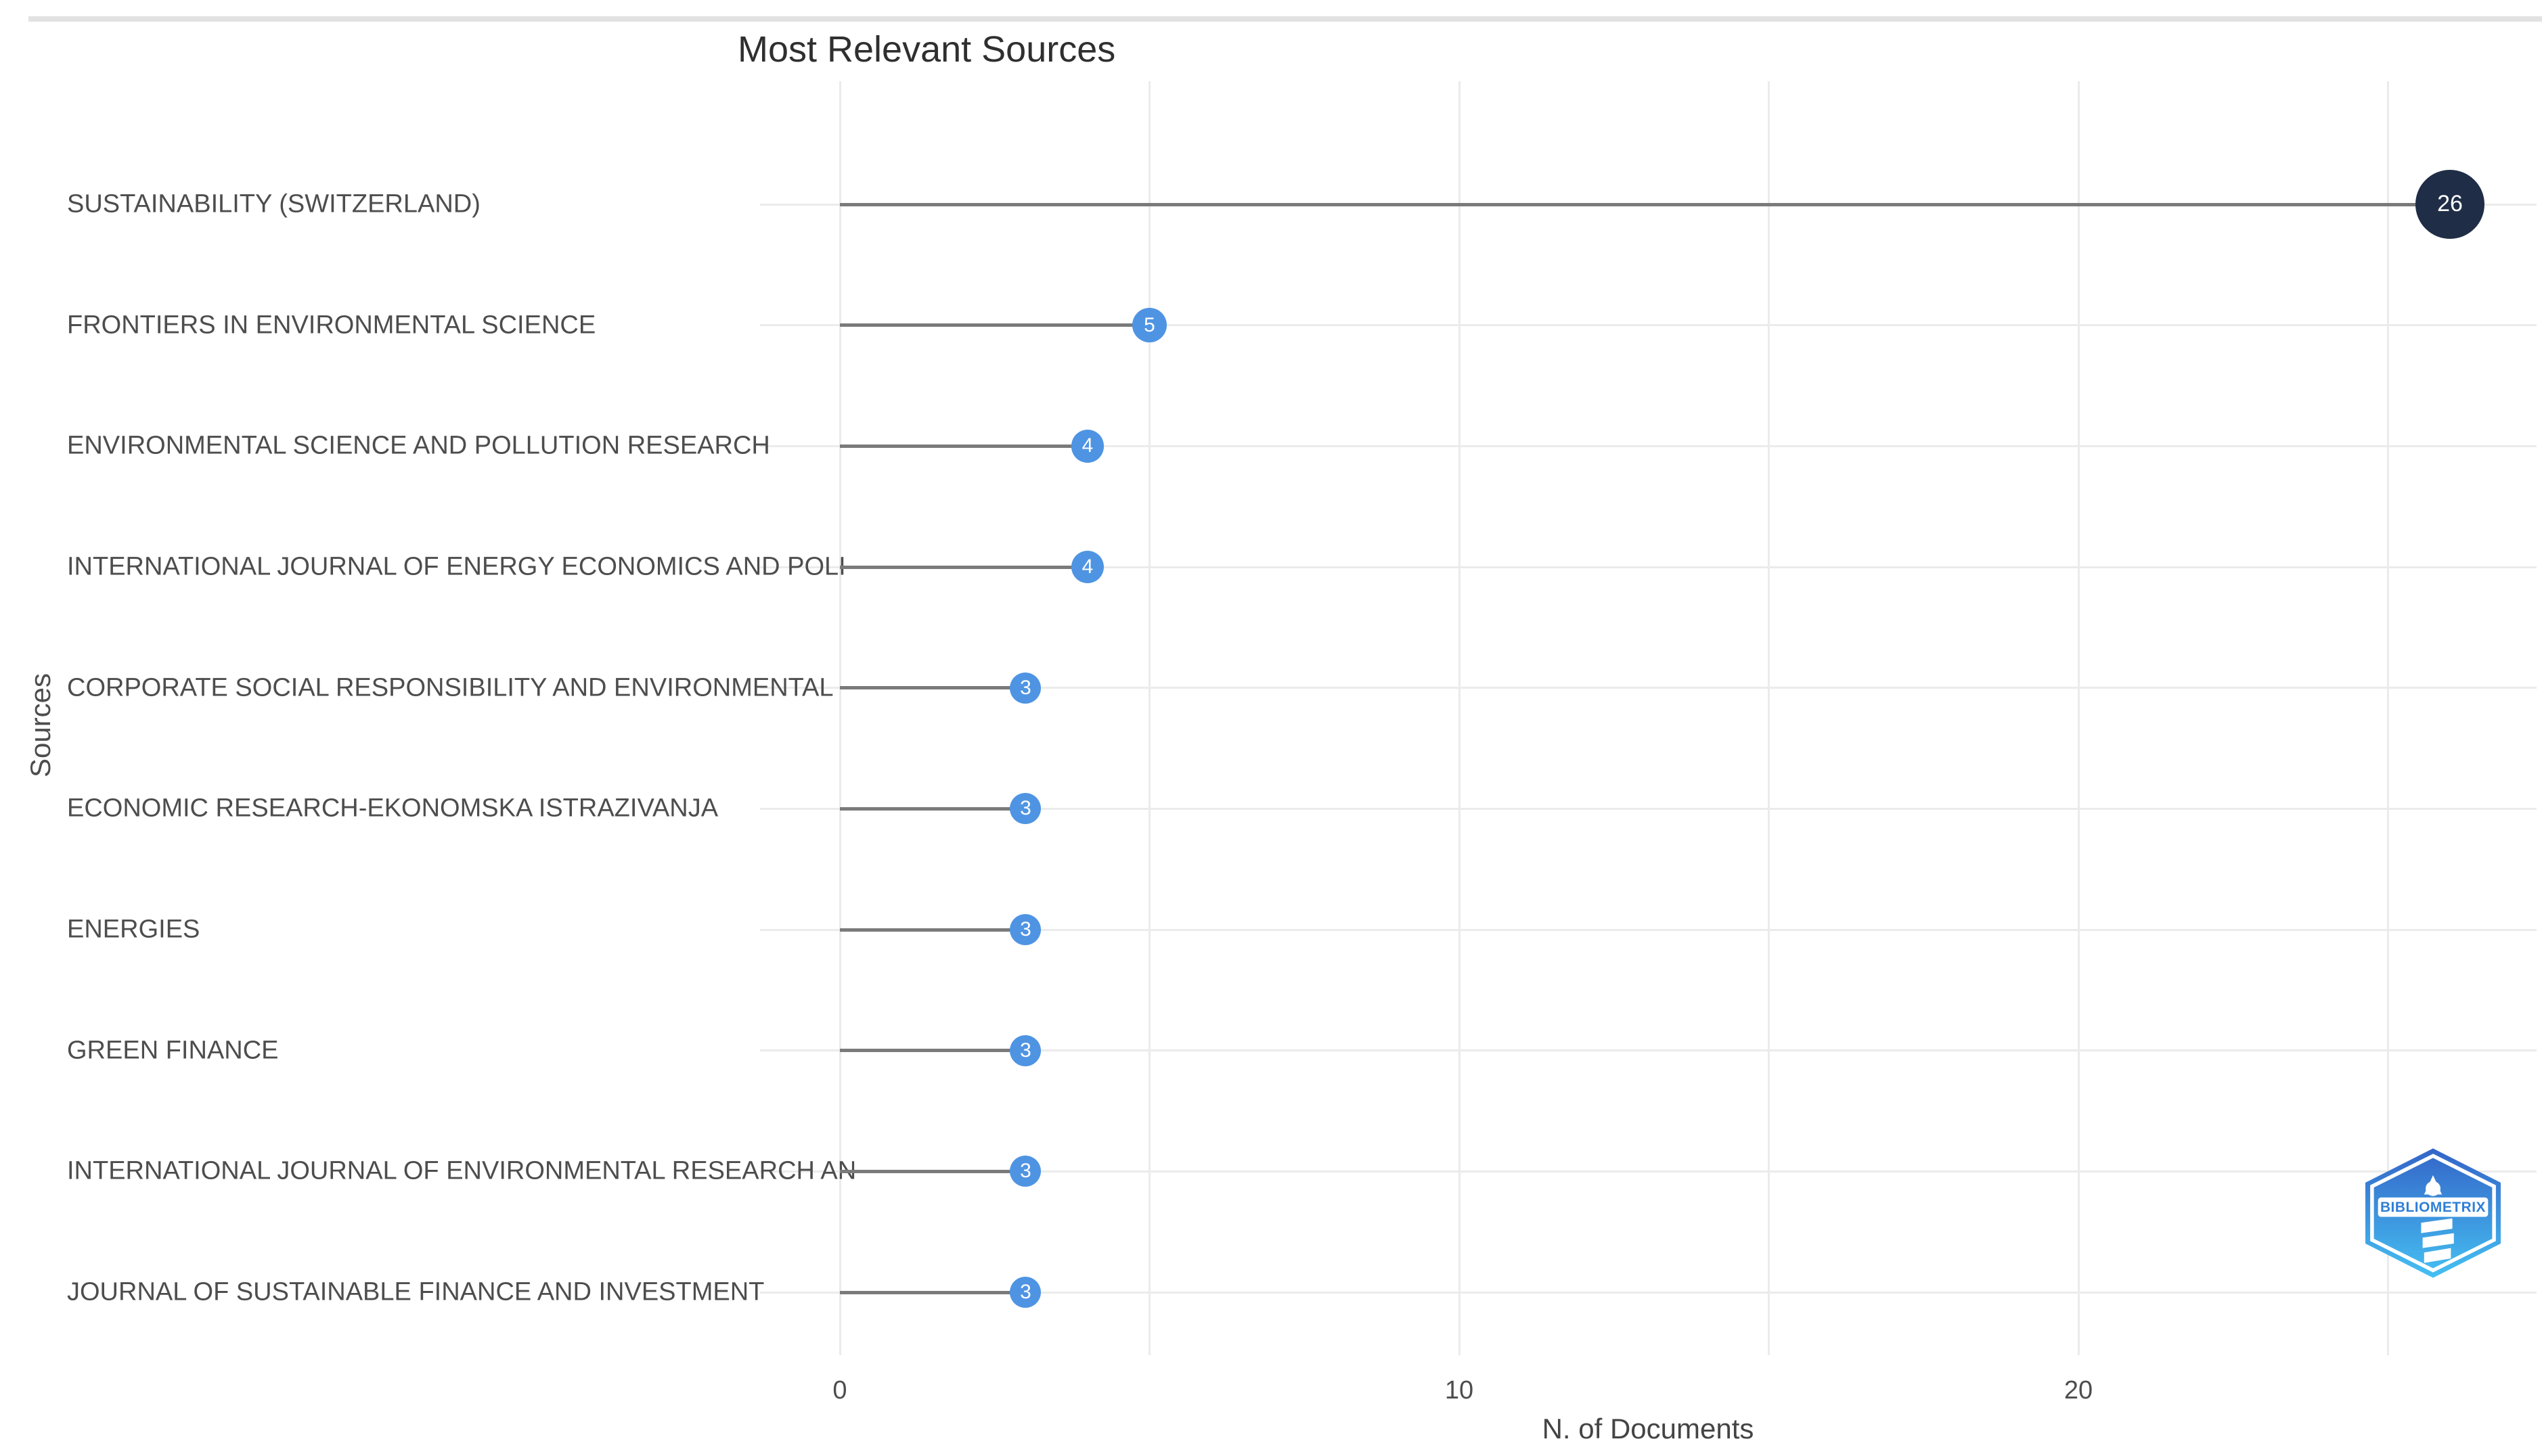  I want to click on logo-lighthouse-stripe2, so click(2438, 1240).